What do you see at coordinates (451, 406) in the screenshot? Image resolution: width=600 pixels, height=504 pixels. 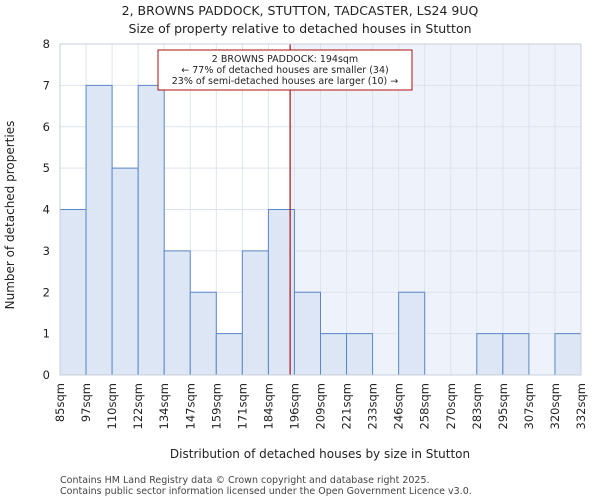 I see `x-tick-label: 270sqm` at bounding box center [451, 406].